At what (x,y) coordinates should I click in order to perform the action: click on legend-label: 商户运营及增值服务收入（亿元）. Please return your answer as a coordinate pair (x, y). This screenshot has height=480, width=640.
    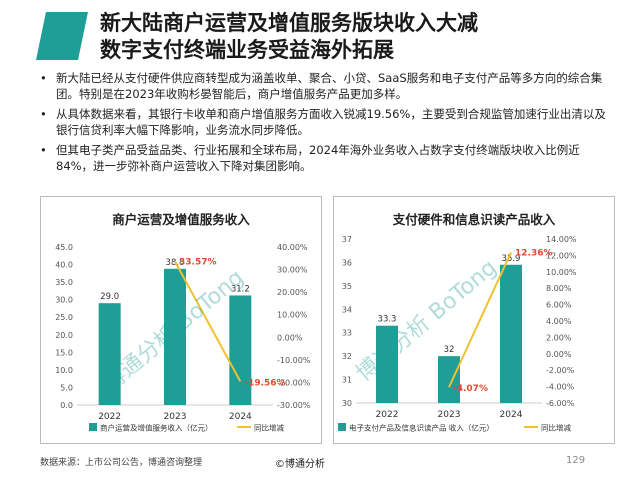
    Looking at the image, I should click on (156, 428).